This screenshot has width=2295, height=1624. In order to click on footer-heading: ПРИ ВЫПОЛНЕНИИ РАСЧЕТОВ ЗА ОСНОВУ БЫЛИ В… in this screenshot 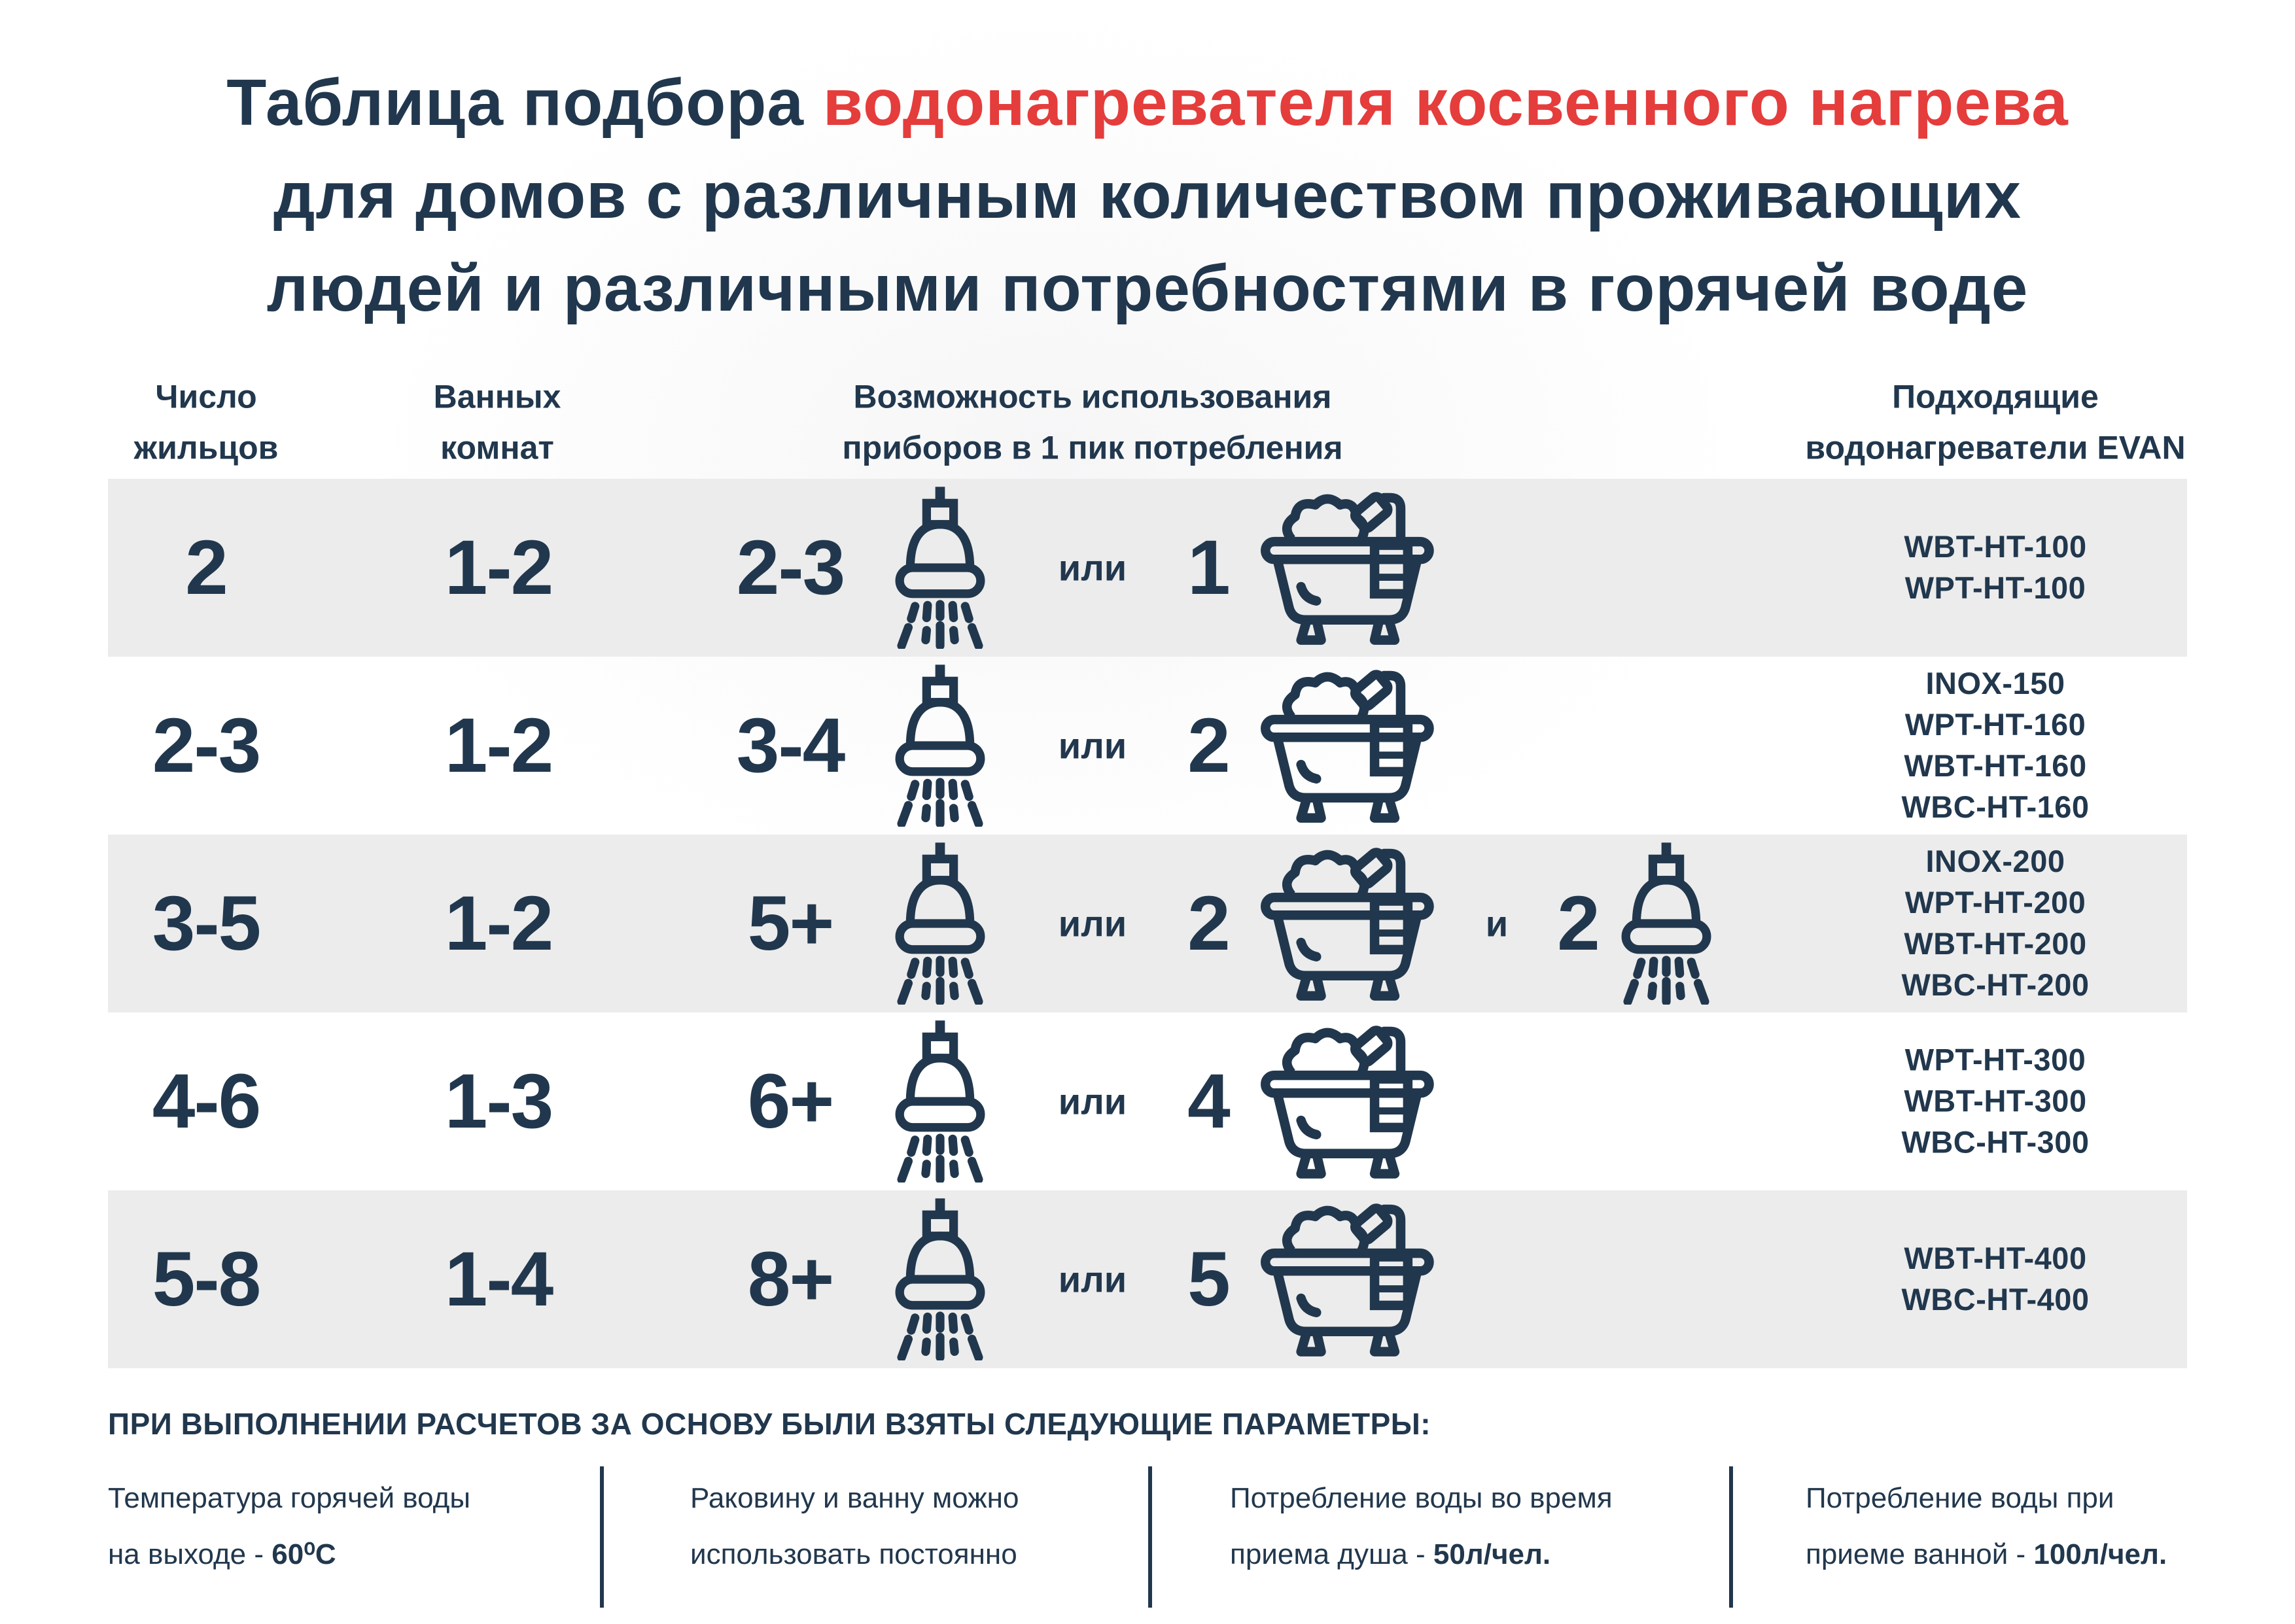, I will do `click(769, 1424)`.